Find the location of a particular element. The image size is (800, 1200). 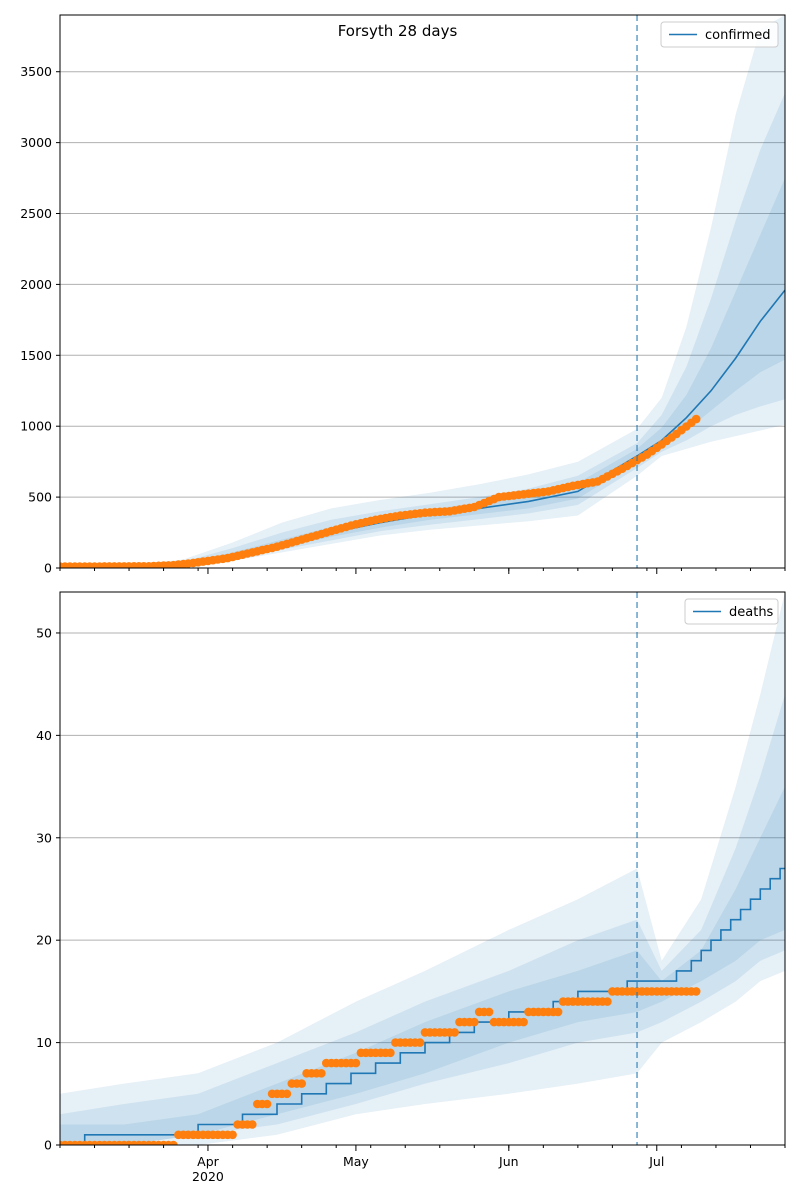

y-tick-label: 10 is located at coordinates (44, 1042).